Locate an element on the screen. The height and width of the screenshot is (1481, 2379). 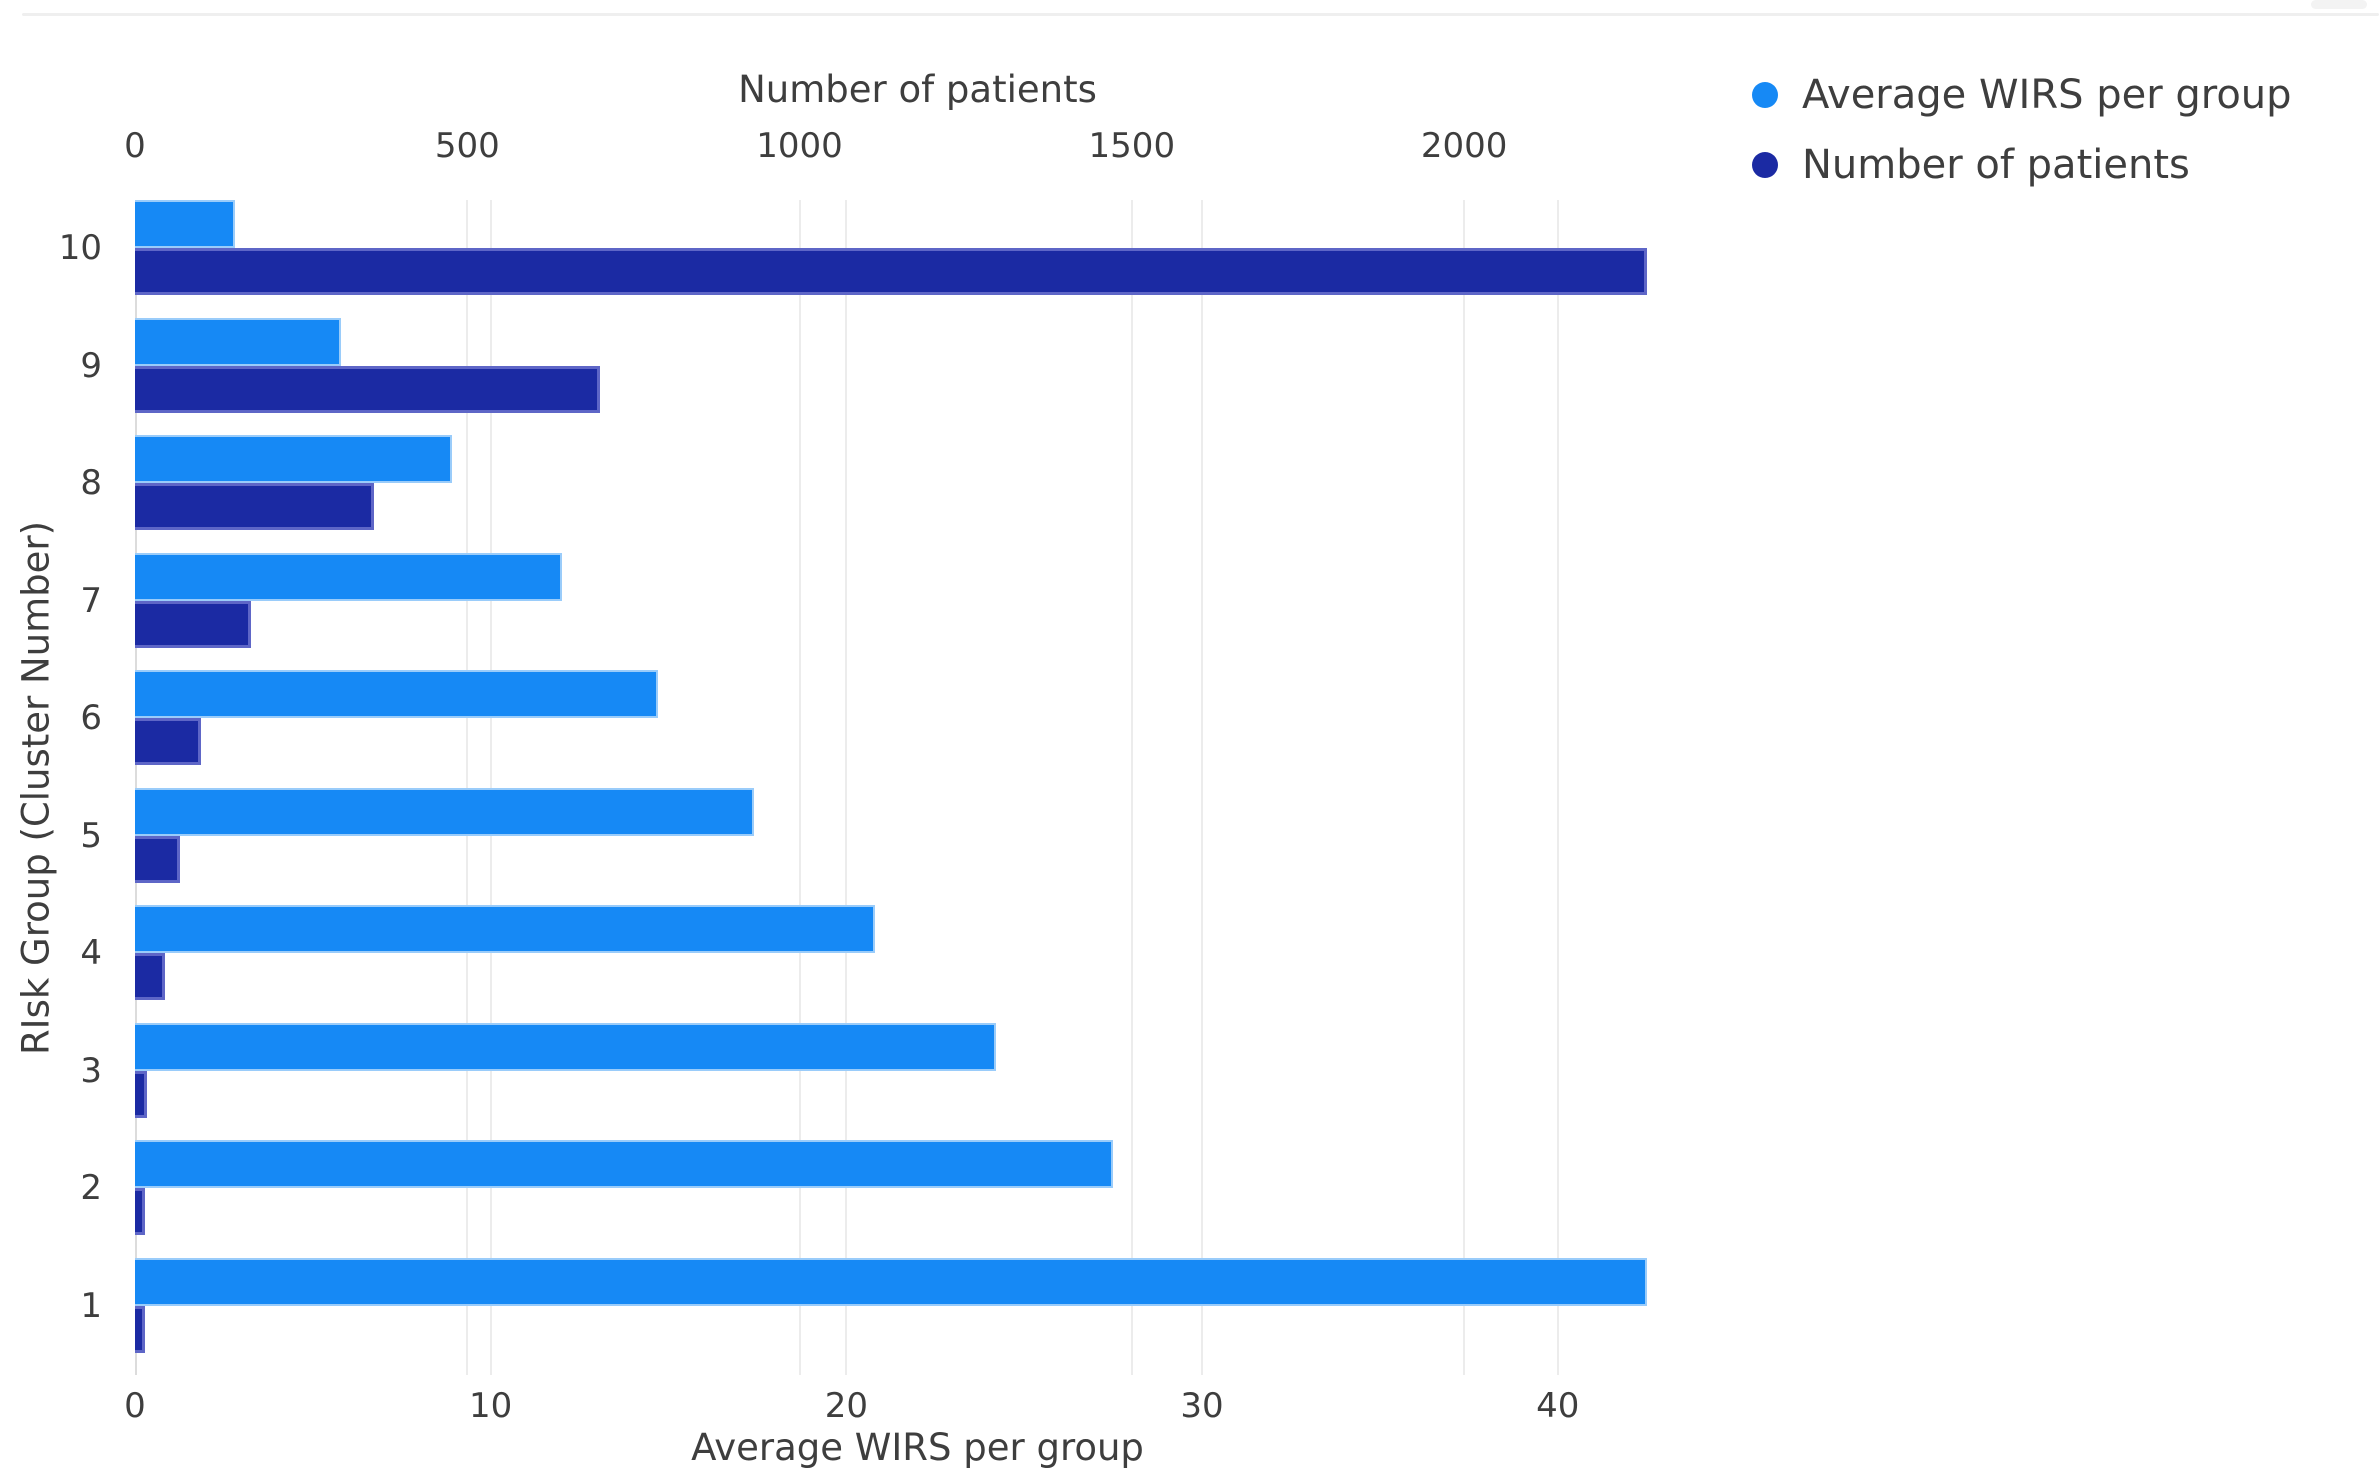
bottom-axis-tick-label: 10 is located at coordinates (491, 1406).